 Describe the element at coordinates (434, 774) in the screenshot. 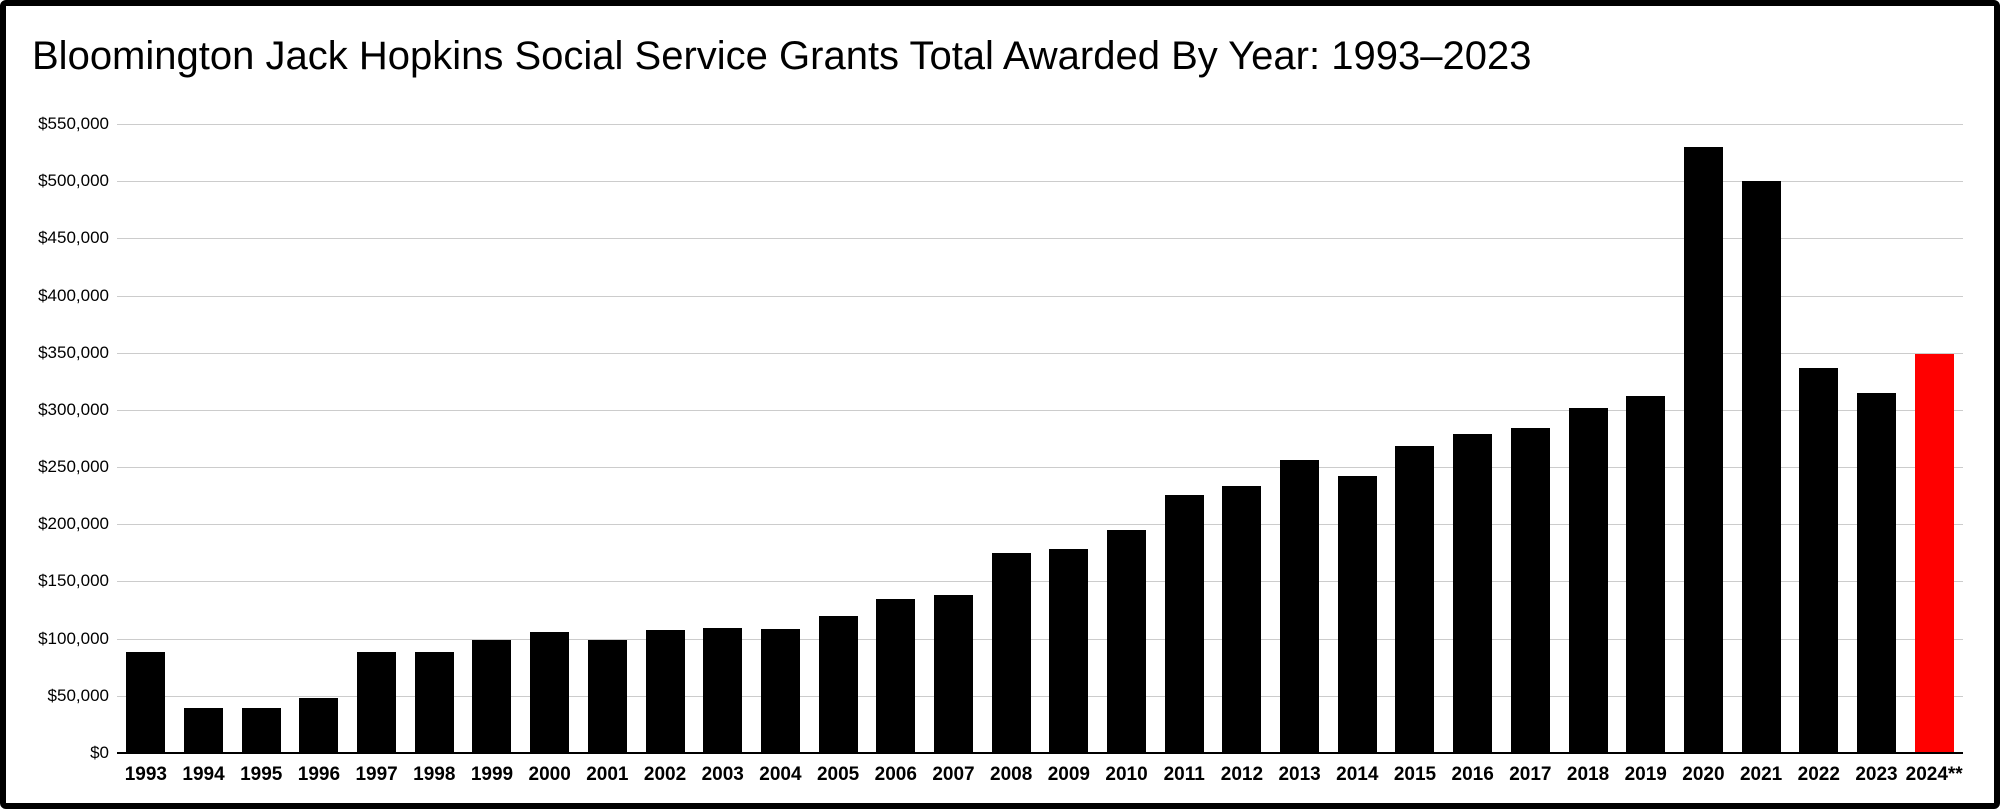

I see `x-tick-label: 1998` at that location.